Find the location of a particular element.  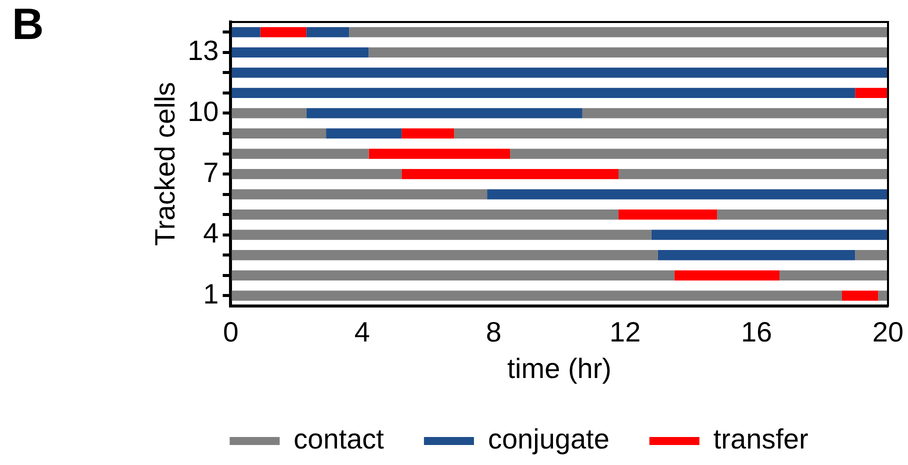

x-tick-label: 8 is located at coordinates (494, 332).